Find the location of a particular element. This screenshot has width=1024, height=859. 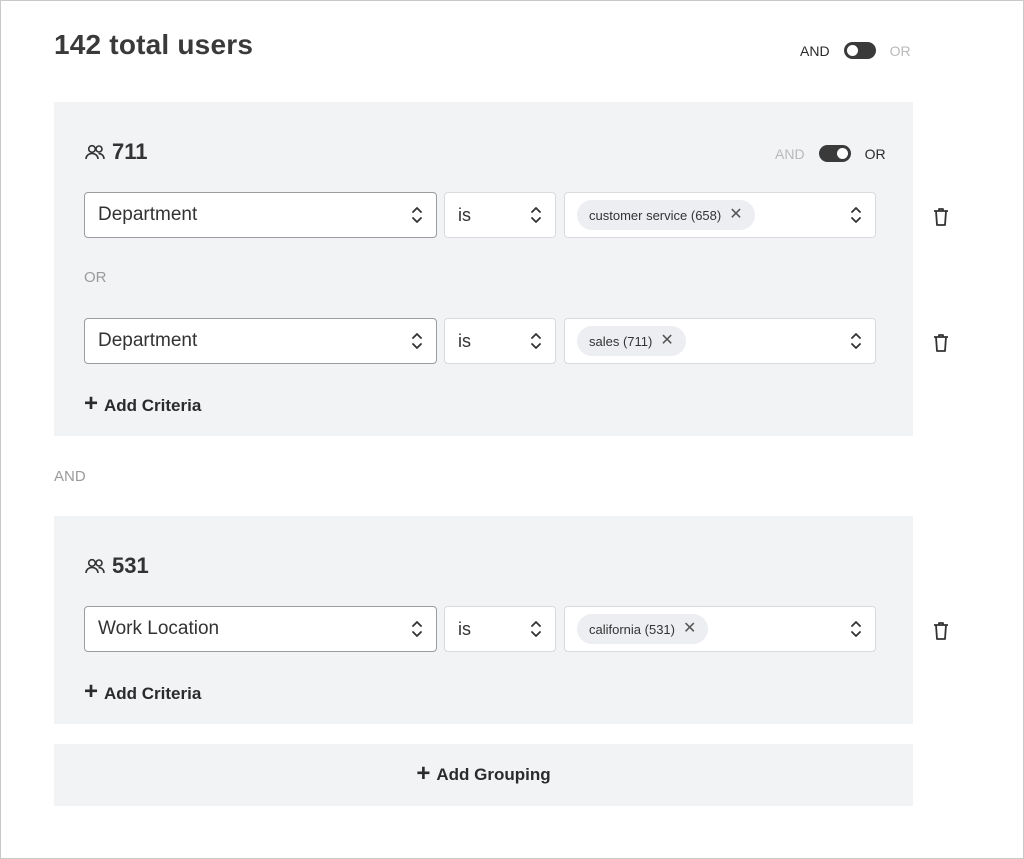

add-grouping-button: + Add Grouping is located at coordinates (483, 775).